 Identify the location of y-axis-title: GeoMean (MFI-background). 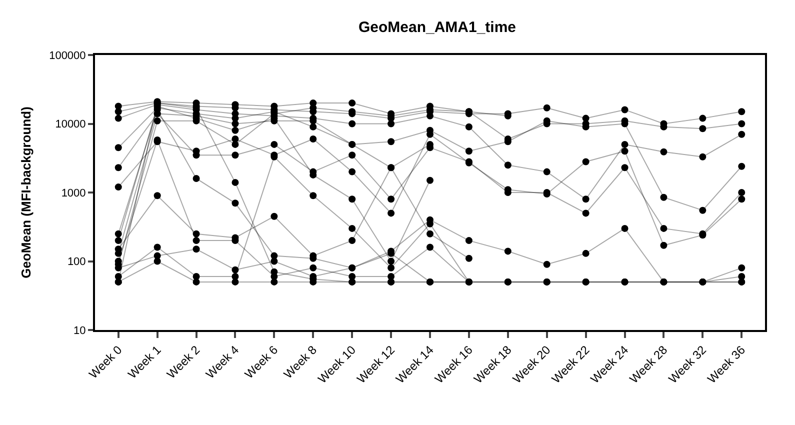
(26, 192).